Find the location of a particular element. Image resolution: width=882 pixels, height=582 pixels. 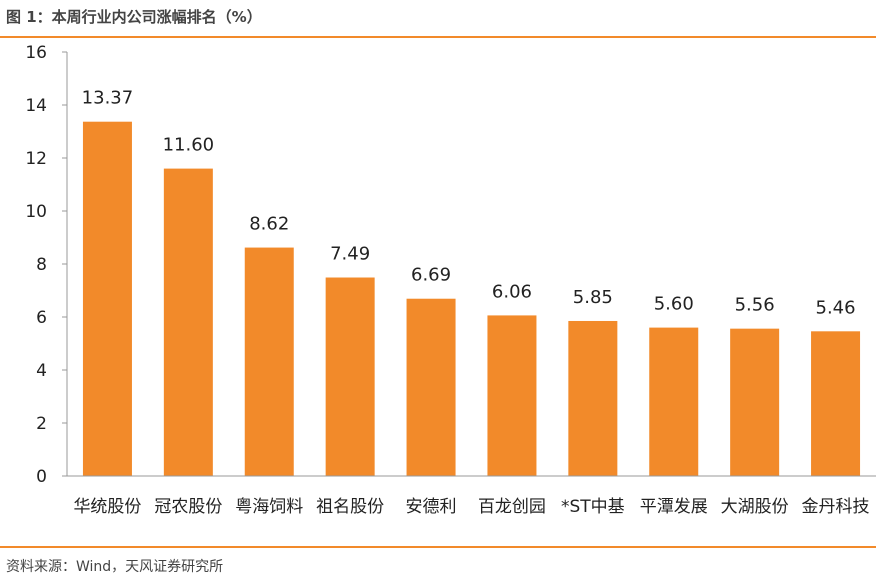

bar-value-label: 8.62 is located at coordinates (269, 224).